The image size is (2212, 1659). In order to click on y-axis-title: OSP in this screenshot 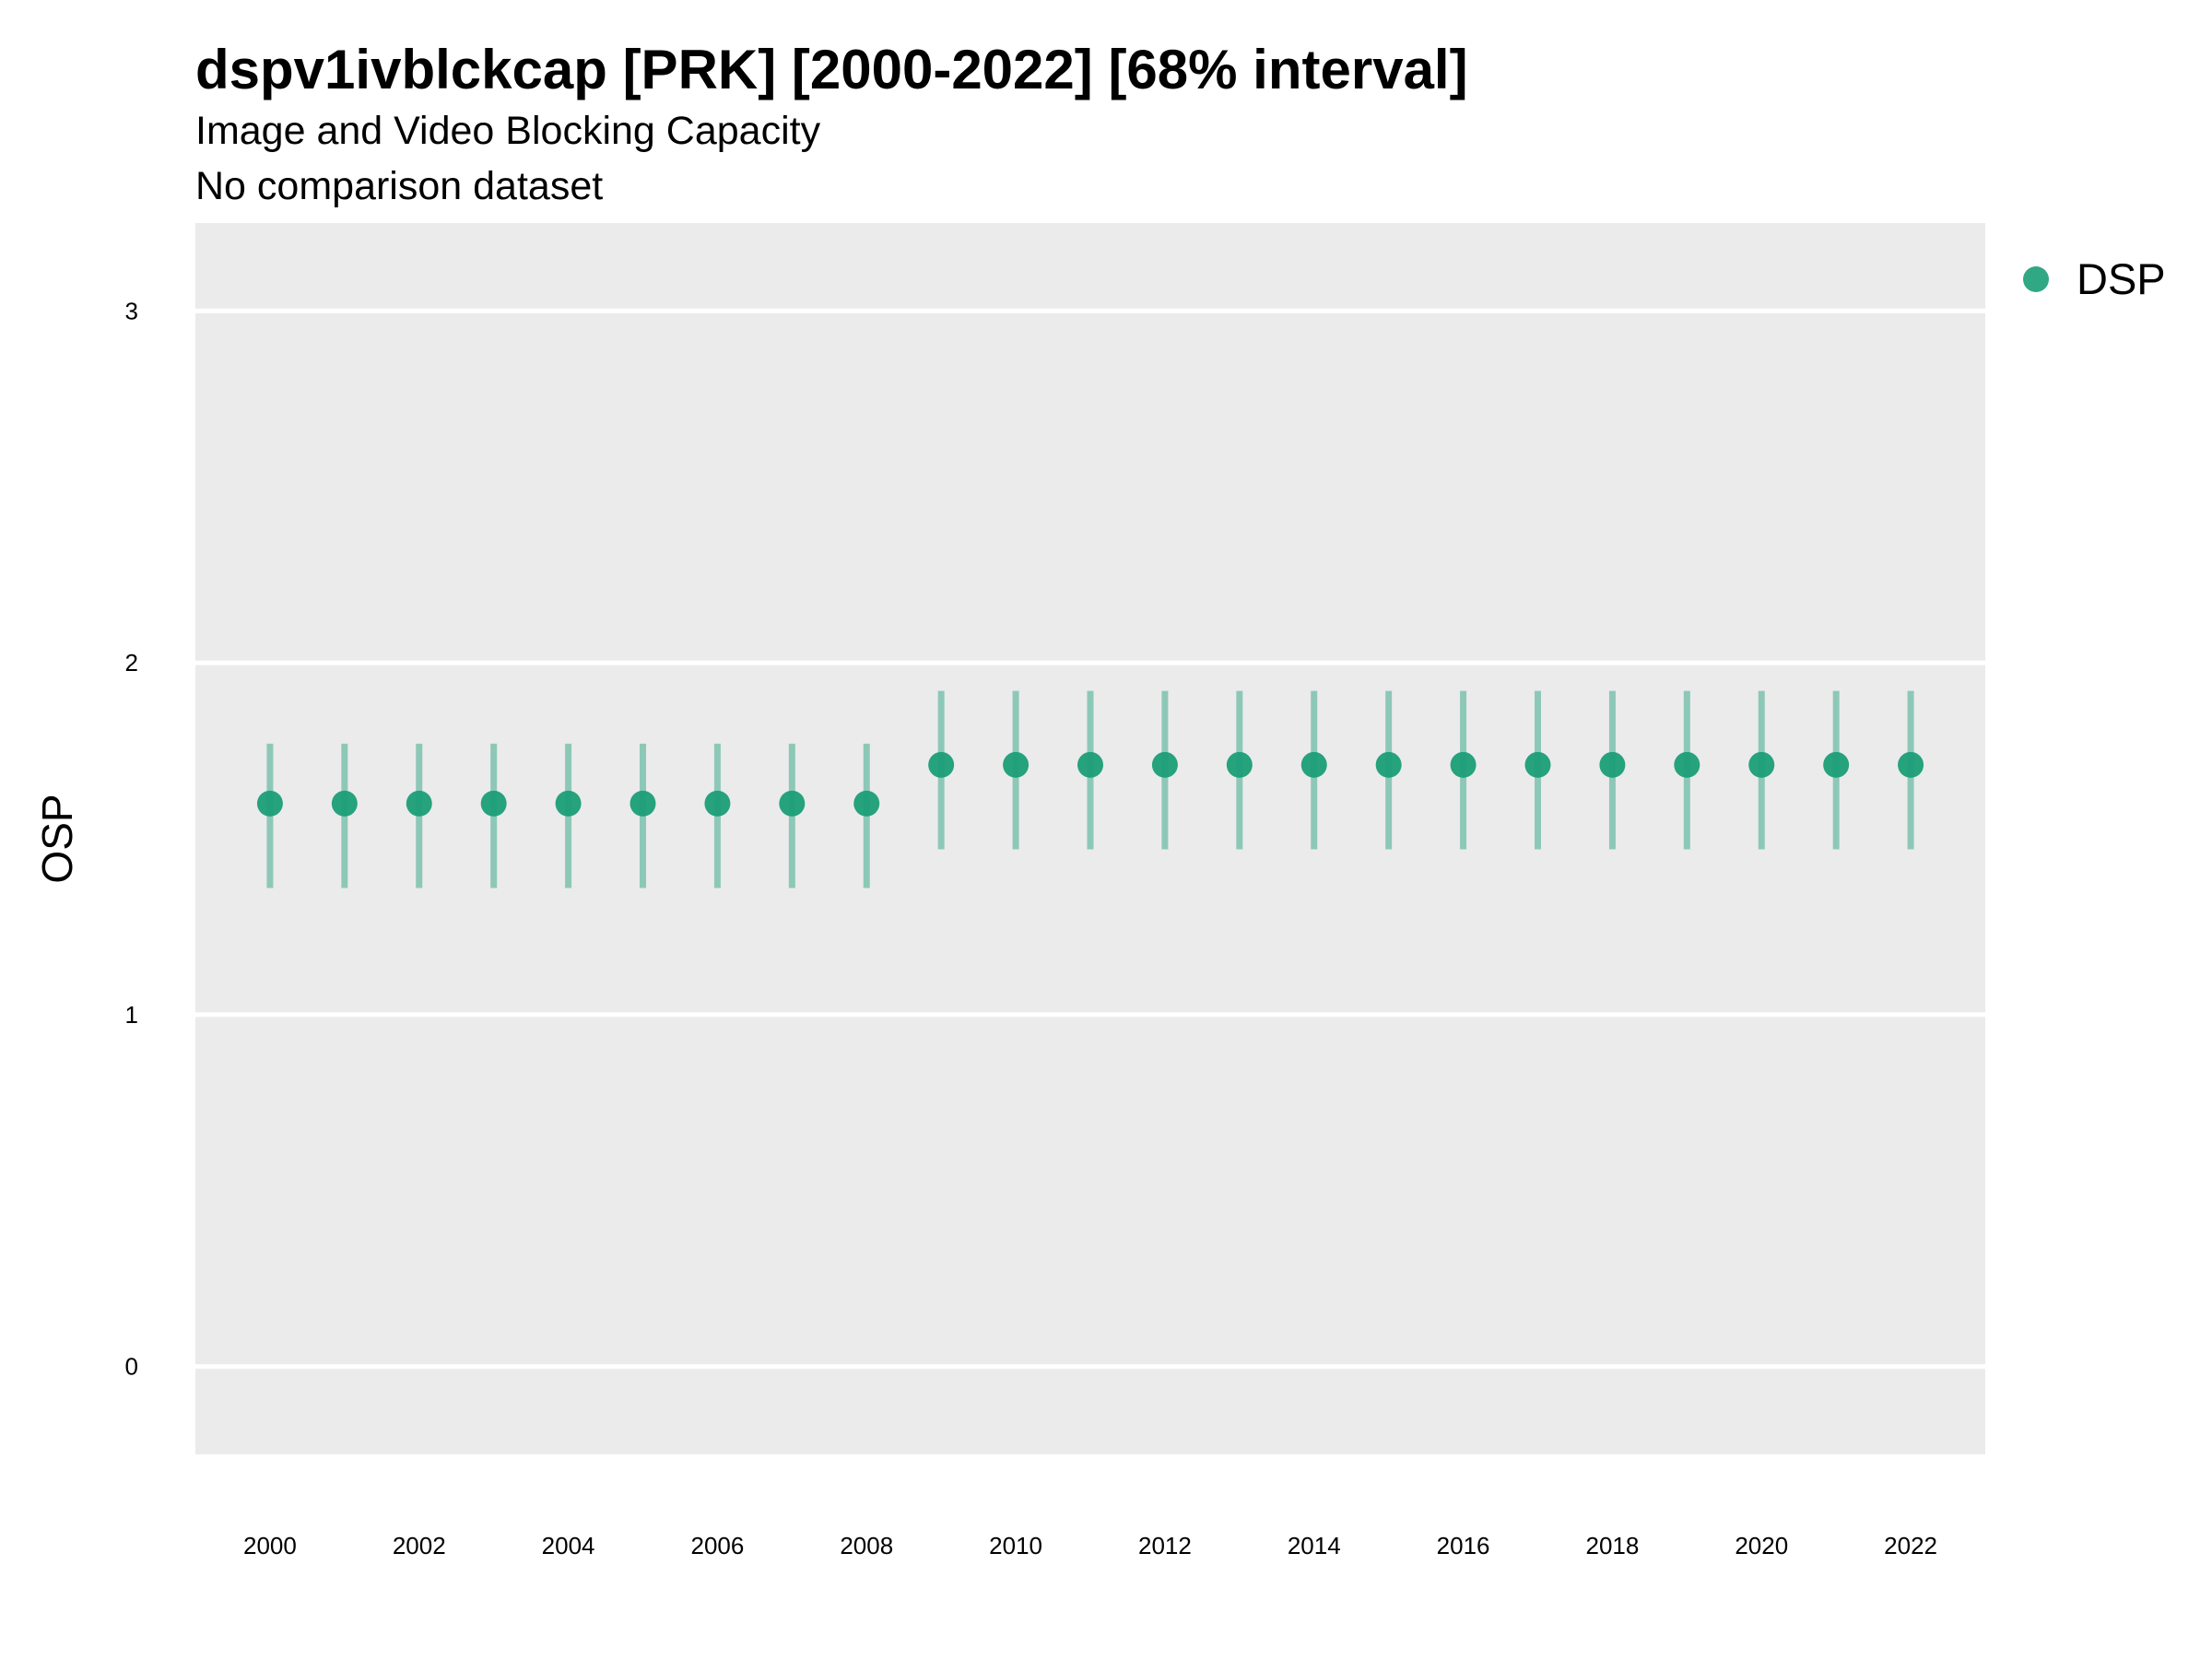, I will do `click(57, 838)`.